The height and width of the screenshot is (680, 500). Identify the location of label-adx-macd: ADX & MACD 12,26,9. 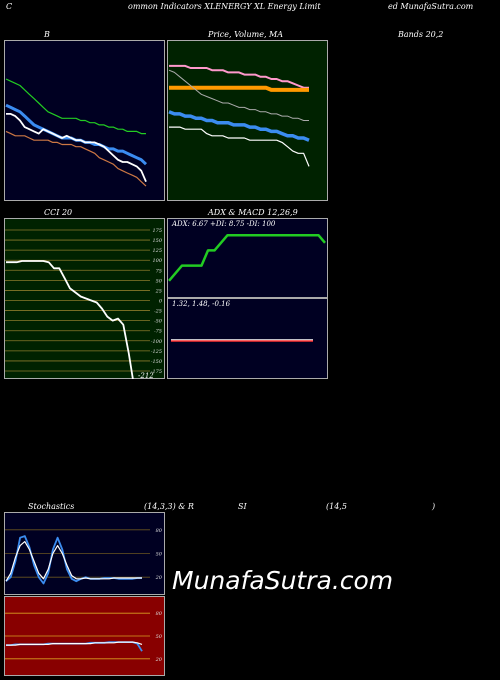
(253, 212).